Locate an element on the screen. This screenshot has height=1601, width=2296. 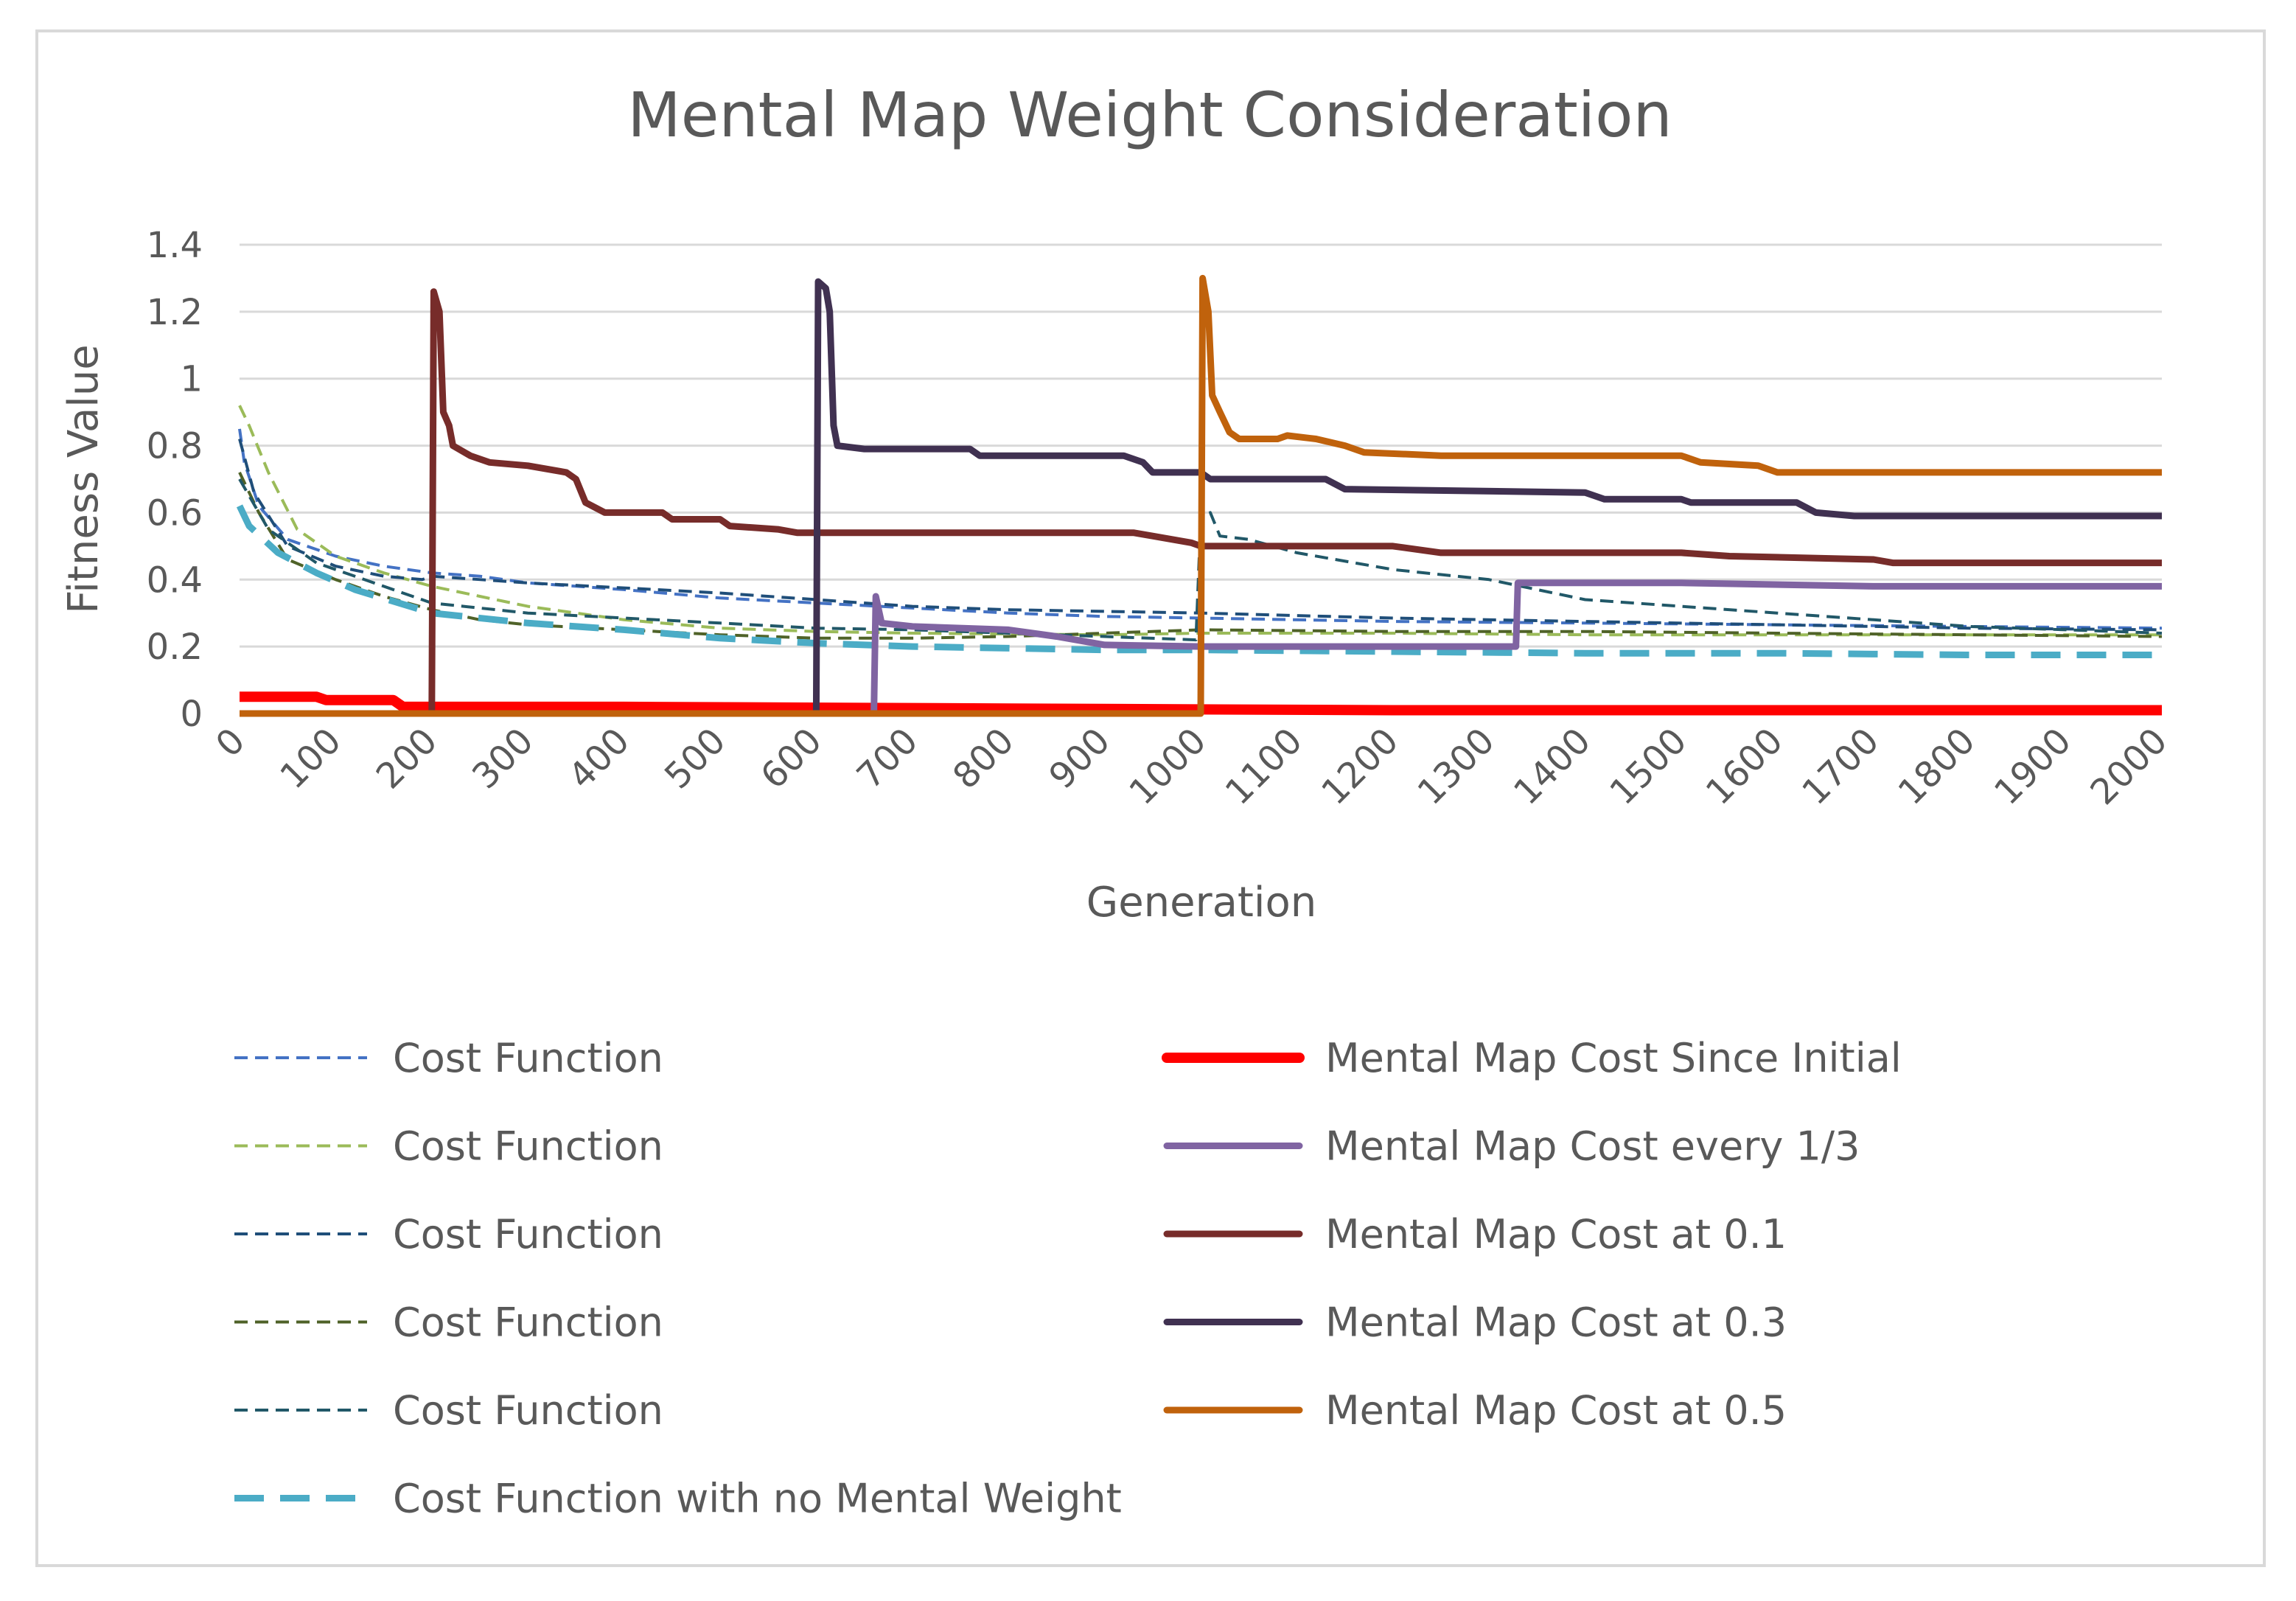
x-tick-label: 900 is located at coordinates (1079, 759).